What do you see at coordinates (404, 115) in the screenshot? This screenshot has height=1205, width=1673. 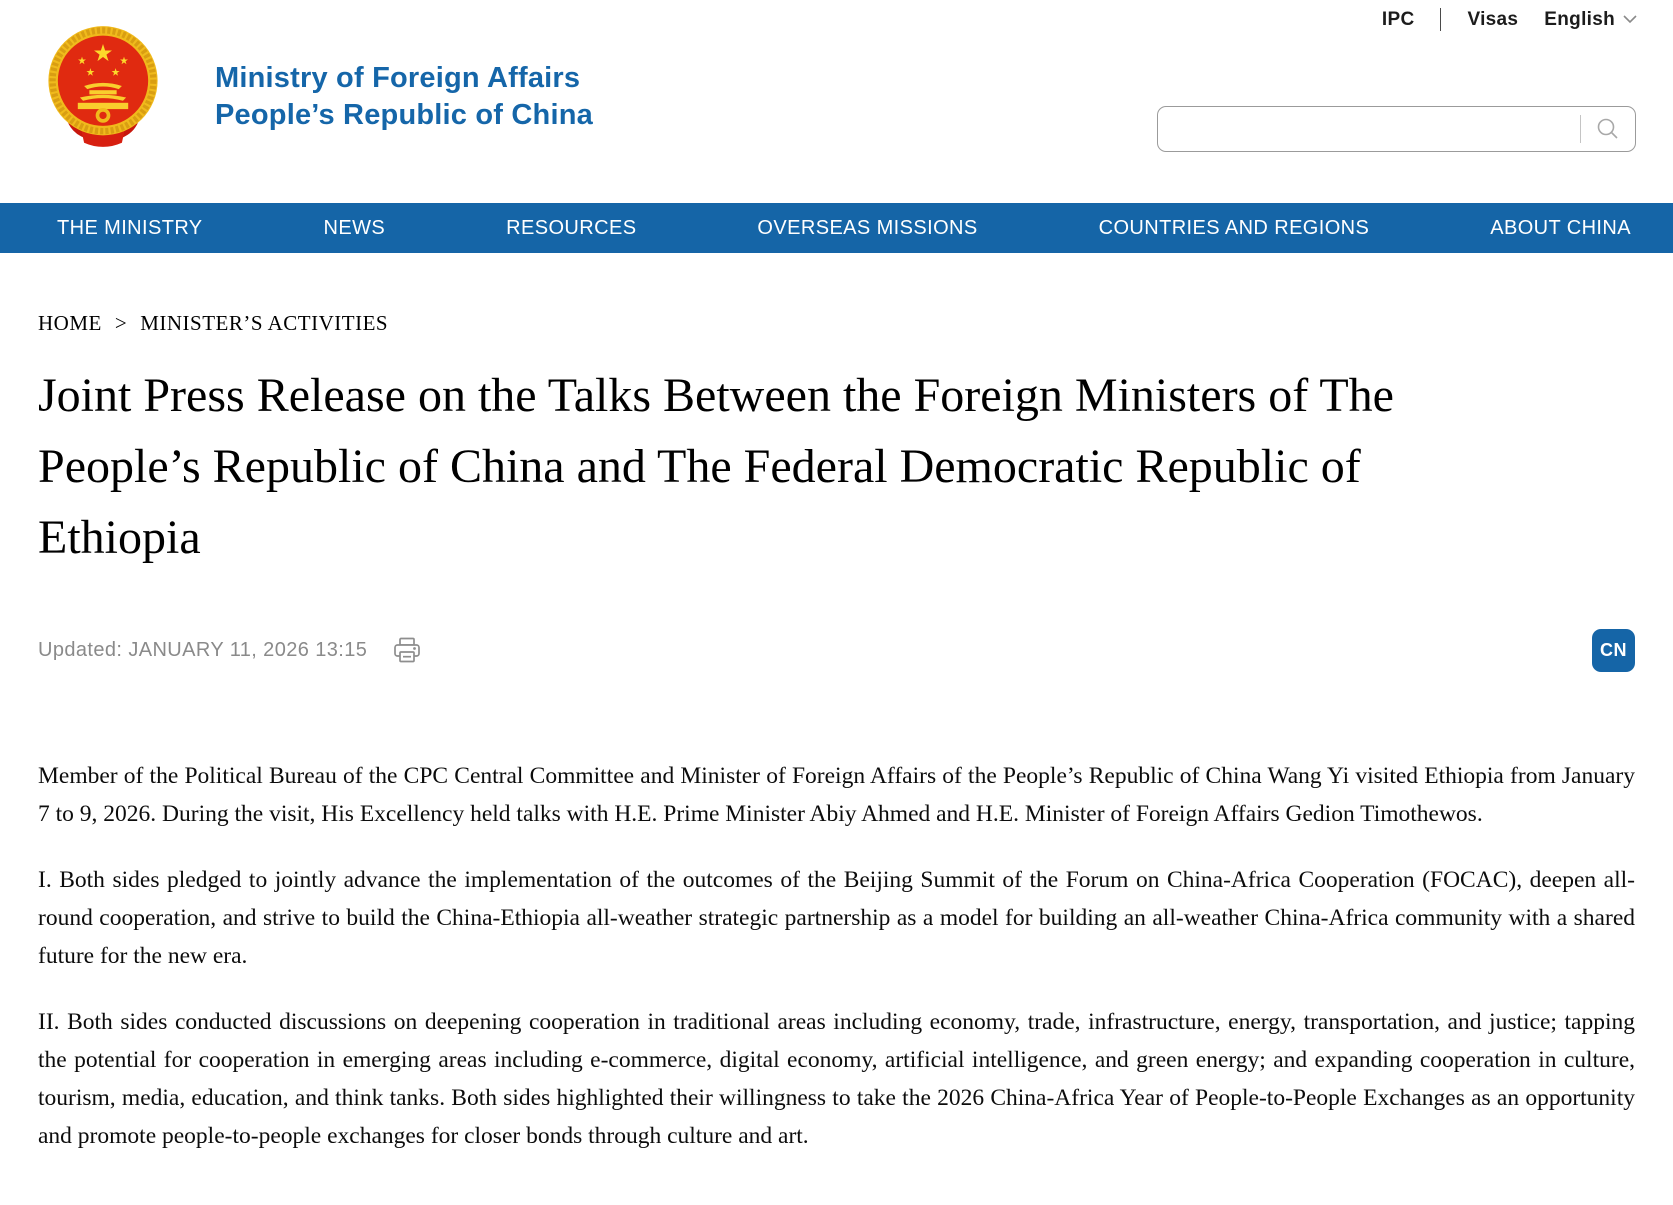 I see `brand-line-2: People’s Republic of China` at bounding box center [404, 115].